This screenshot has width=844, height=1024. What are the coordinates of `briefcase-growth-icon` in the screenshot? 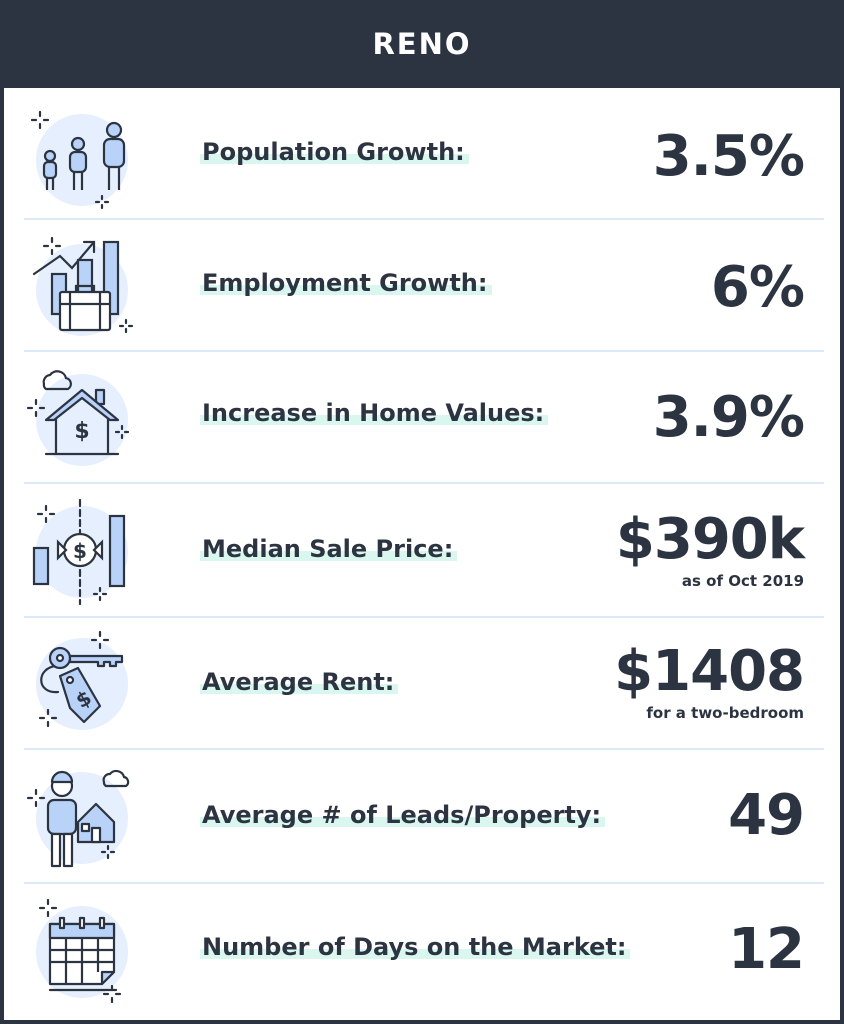 It's located at (82, 290).